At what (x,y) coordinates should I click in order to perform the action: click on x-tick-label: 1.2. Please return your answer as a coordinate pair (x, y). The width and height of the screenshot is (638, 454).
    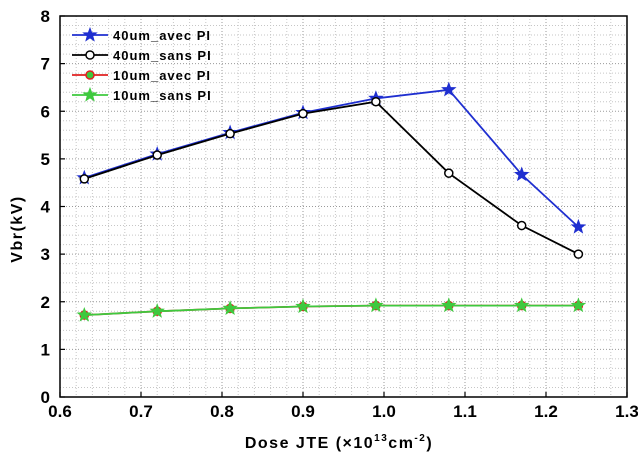
    Looking at the image, I should click on (546, 411).